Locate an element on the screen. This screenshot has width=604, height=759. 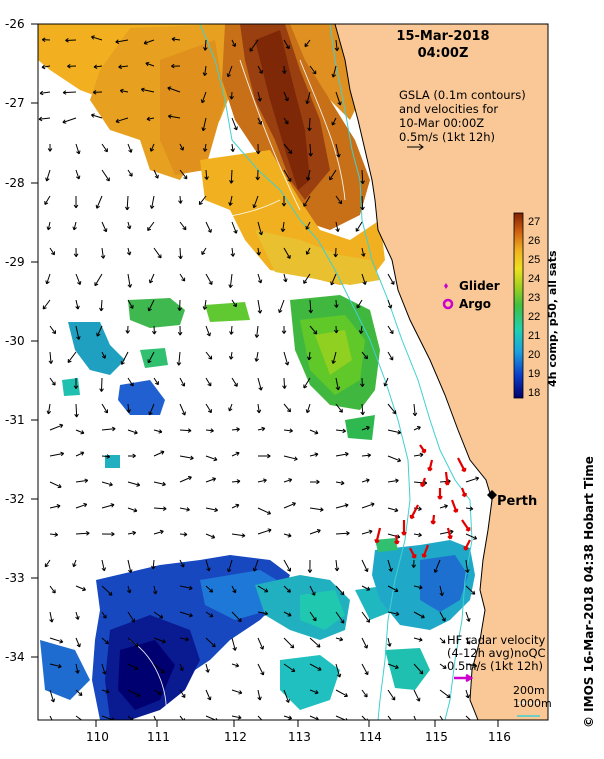
lon-tick: 112 is located at coordinates (235, 737).